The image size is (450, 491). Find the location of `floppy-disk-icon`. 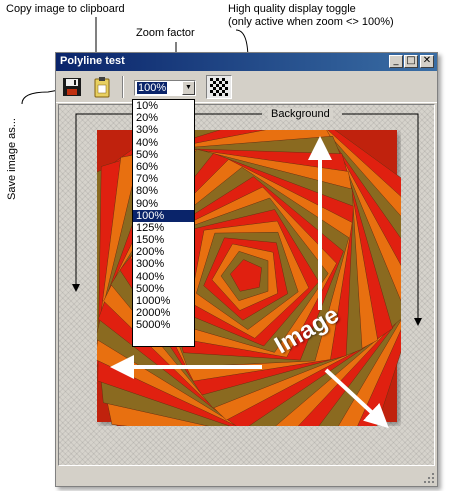

floppy-disk-icon is located at coordinates (72, 87).